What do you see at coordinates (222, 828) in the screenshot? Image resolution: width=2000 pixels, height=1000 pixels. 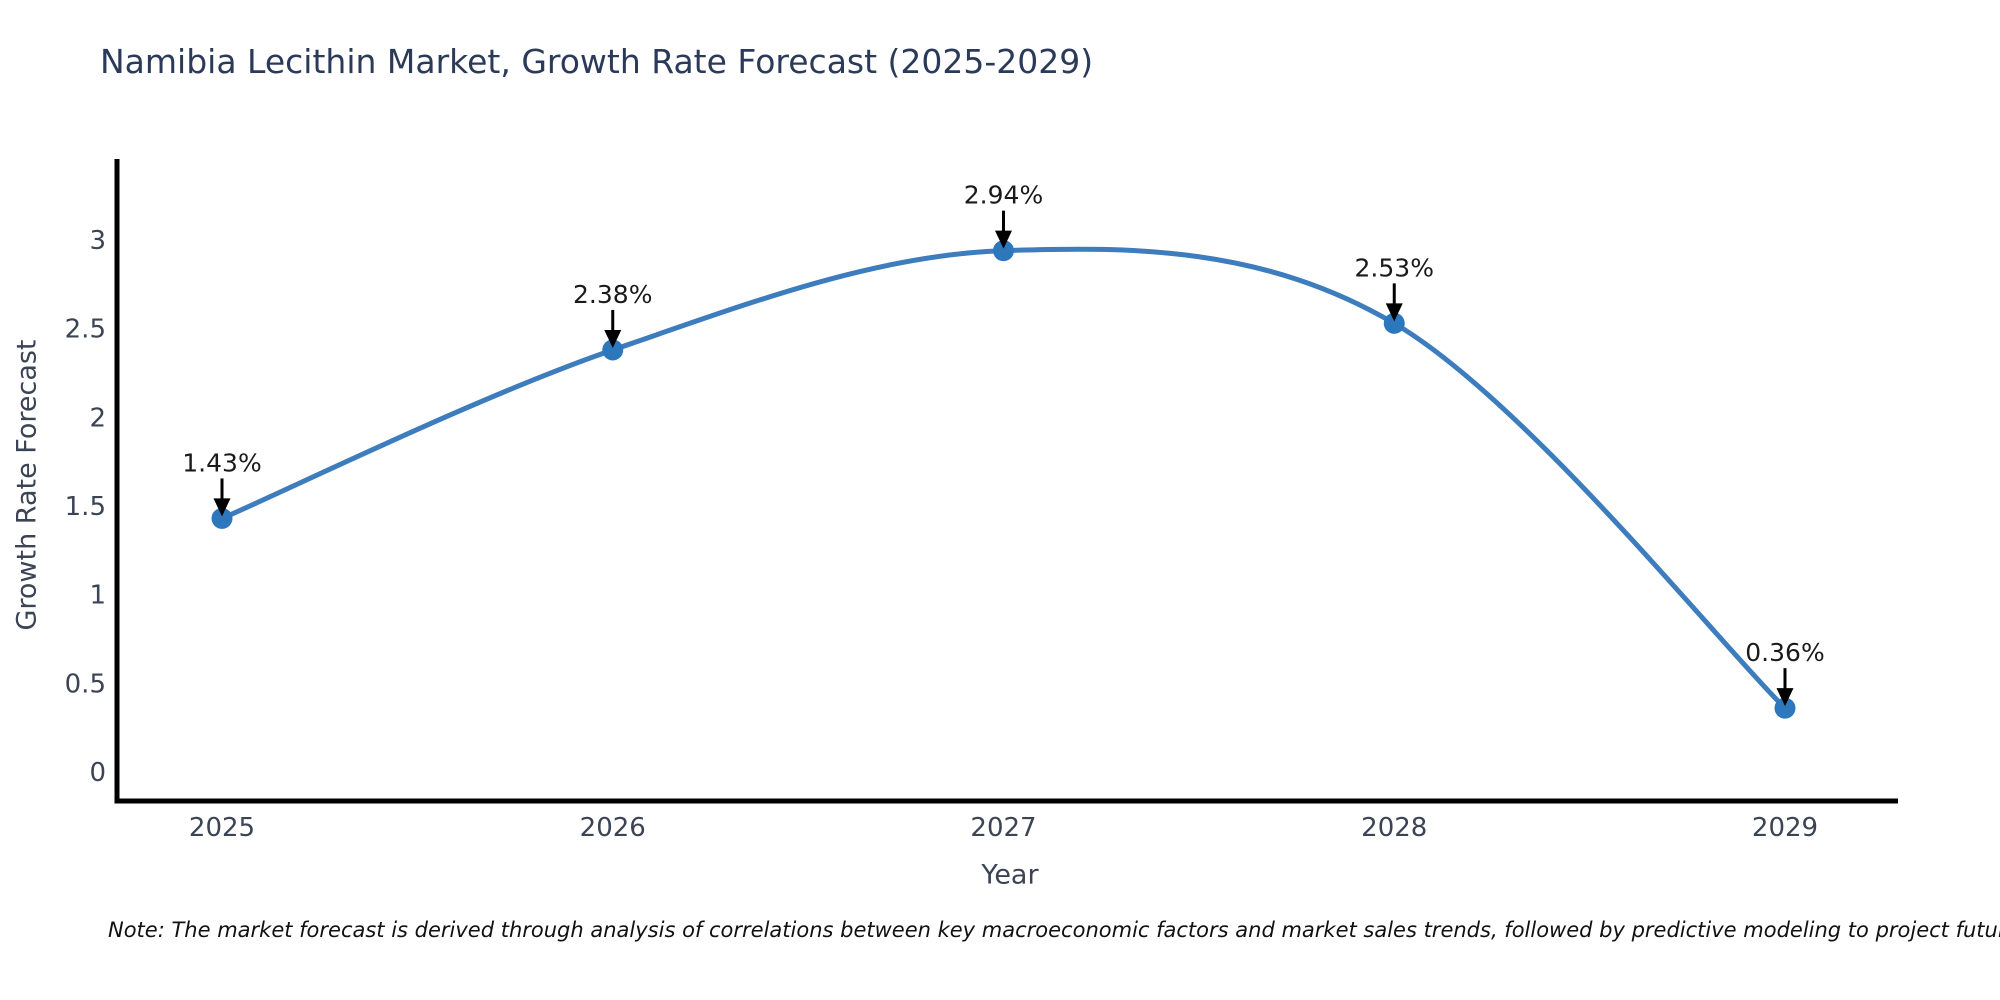 I see `x-tick-label: 2025` at bounding box center [222, 828].